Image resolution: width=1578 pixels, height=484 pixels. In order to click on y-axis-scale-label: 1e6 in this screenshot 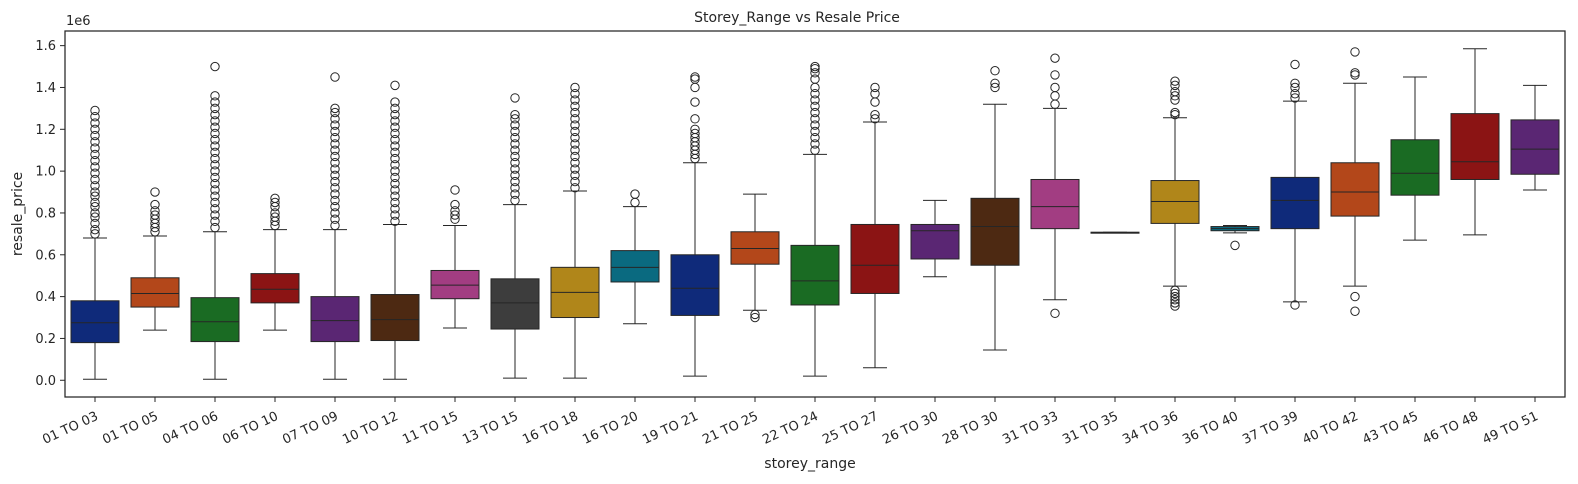, I will do `click(78, 21)`.